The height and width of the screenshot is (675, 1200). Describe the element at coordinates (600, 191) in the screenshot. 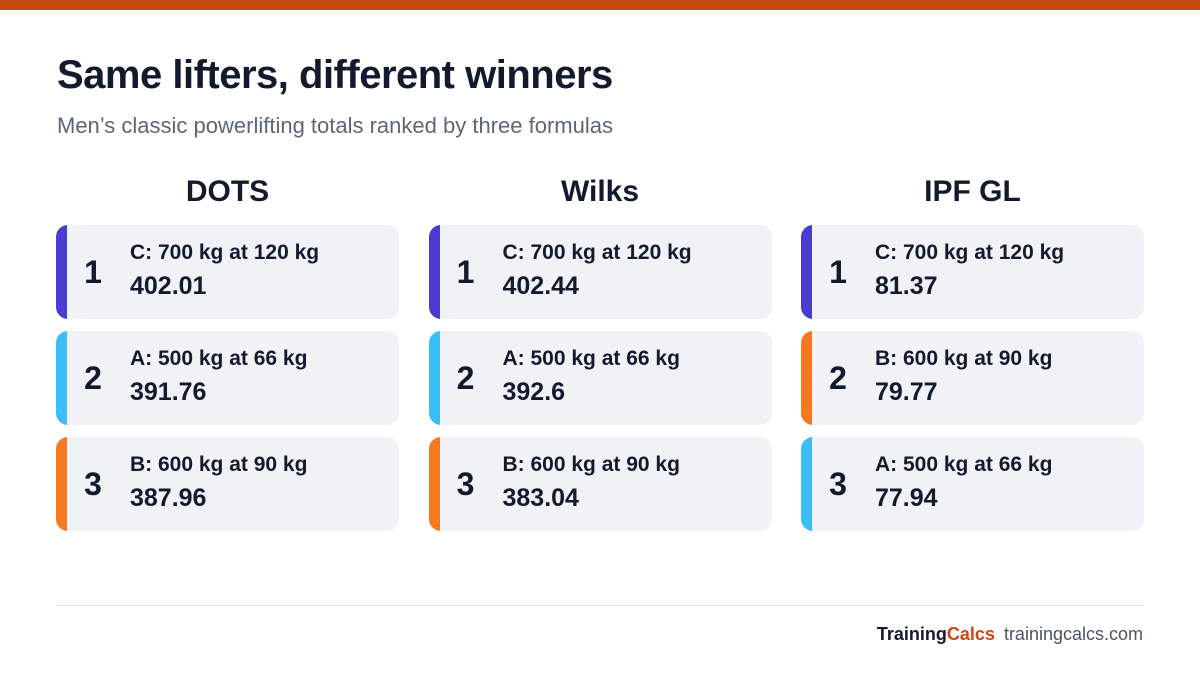

I see `column-heading: Wilks` at that location.